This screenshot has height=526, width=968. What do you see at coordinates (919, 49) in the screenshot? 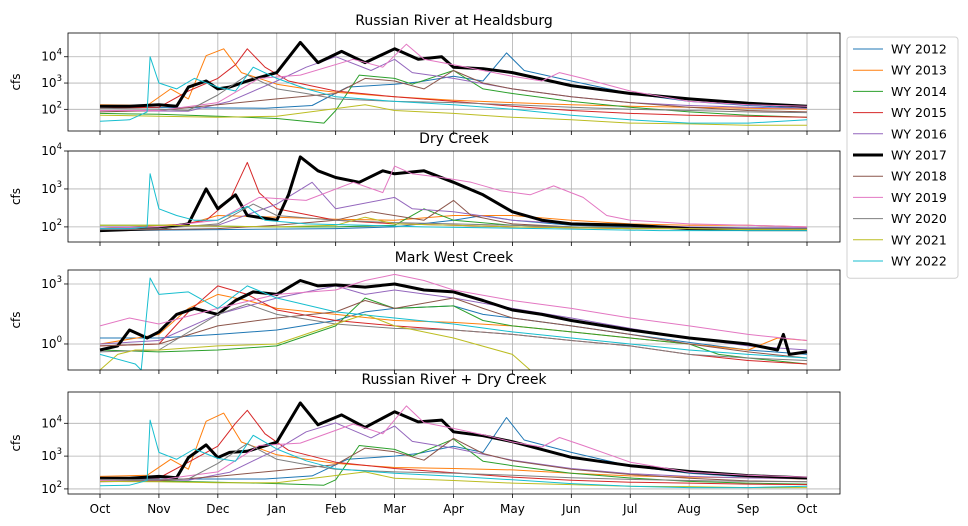
I see `legend-label: WY 2012` at bounding box center [919, 49].